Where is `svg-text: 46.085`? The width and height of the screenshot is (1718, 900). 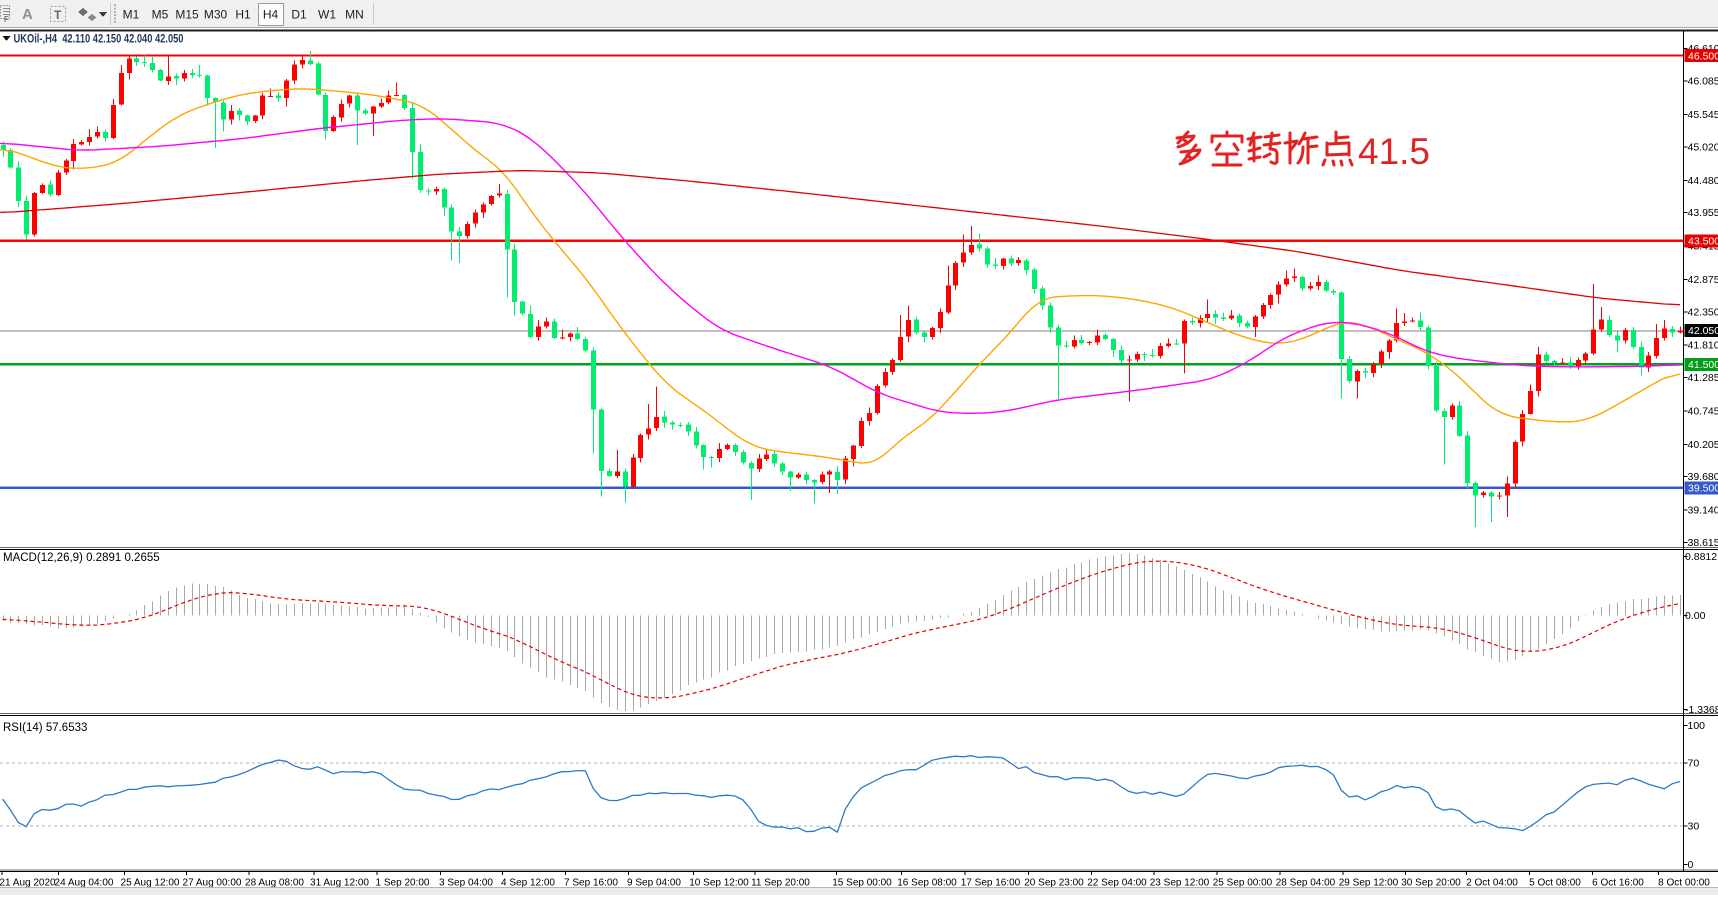
svg-text: 46.085 is located at coordinates (1703, 82).